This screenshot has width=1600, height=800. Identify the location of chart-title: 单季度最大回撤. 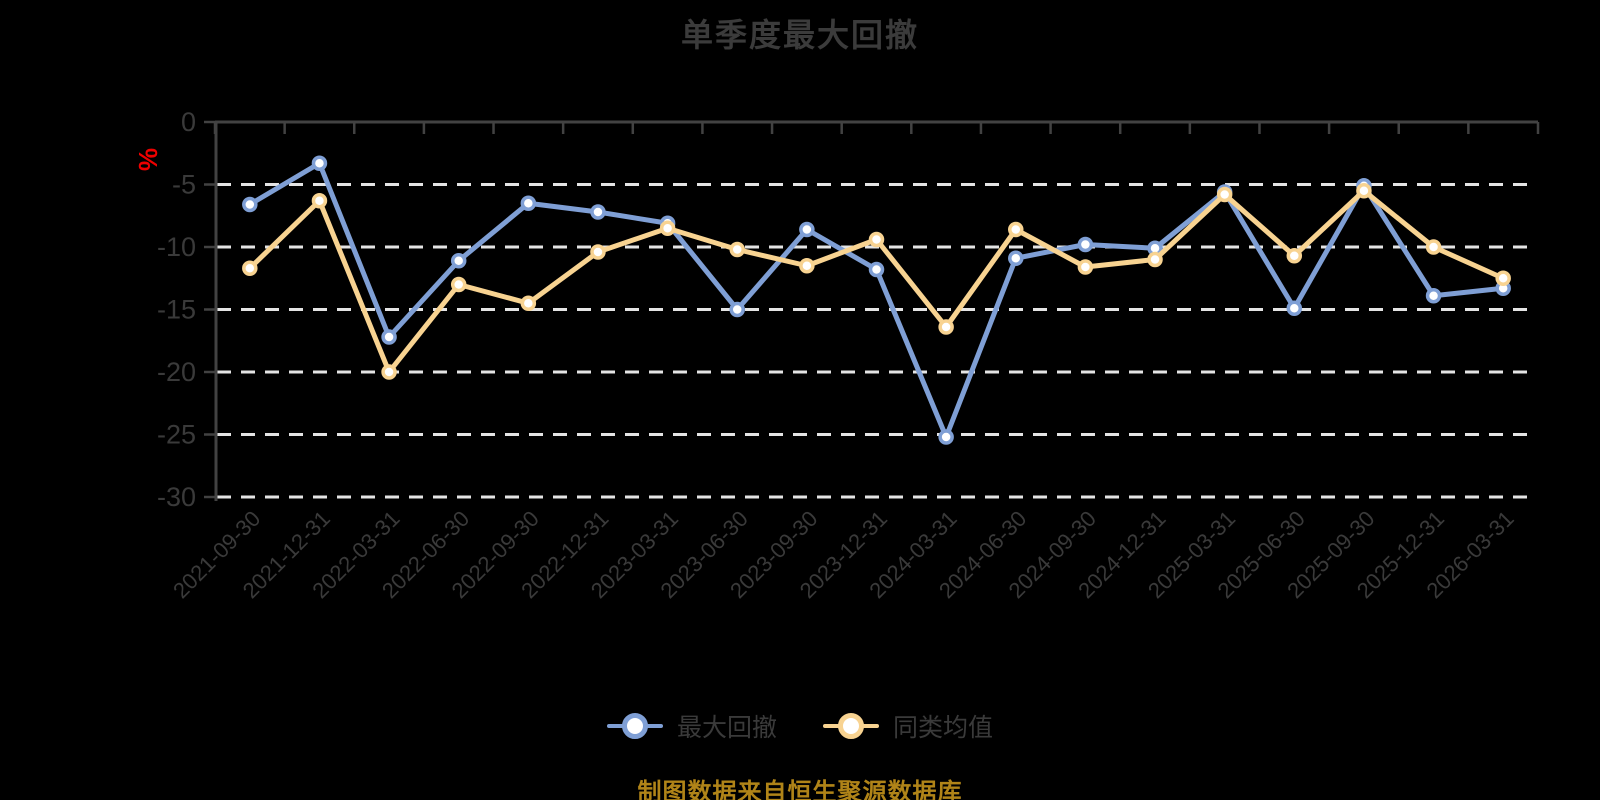
(799, 35).